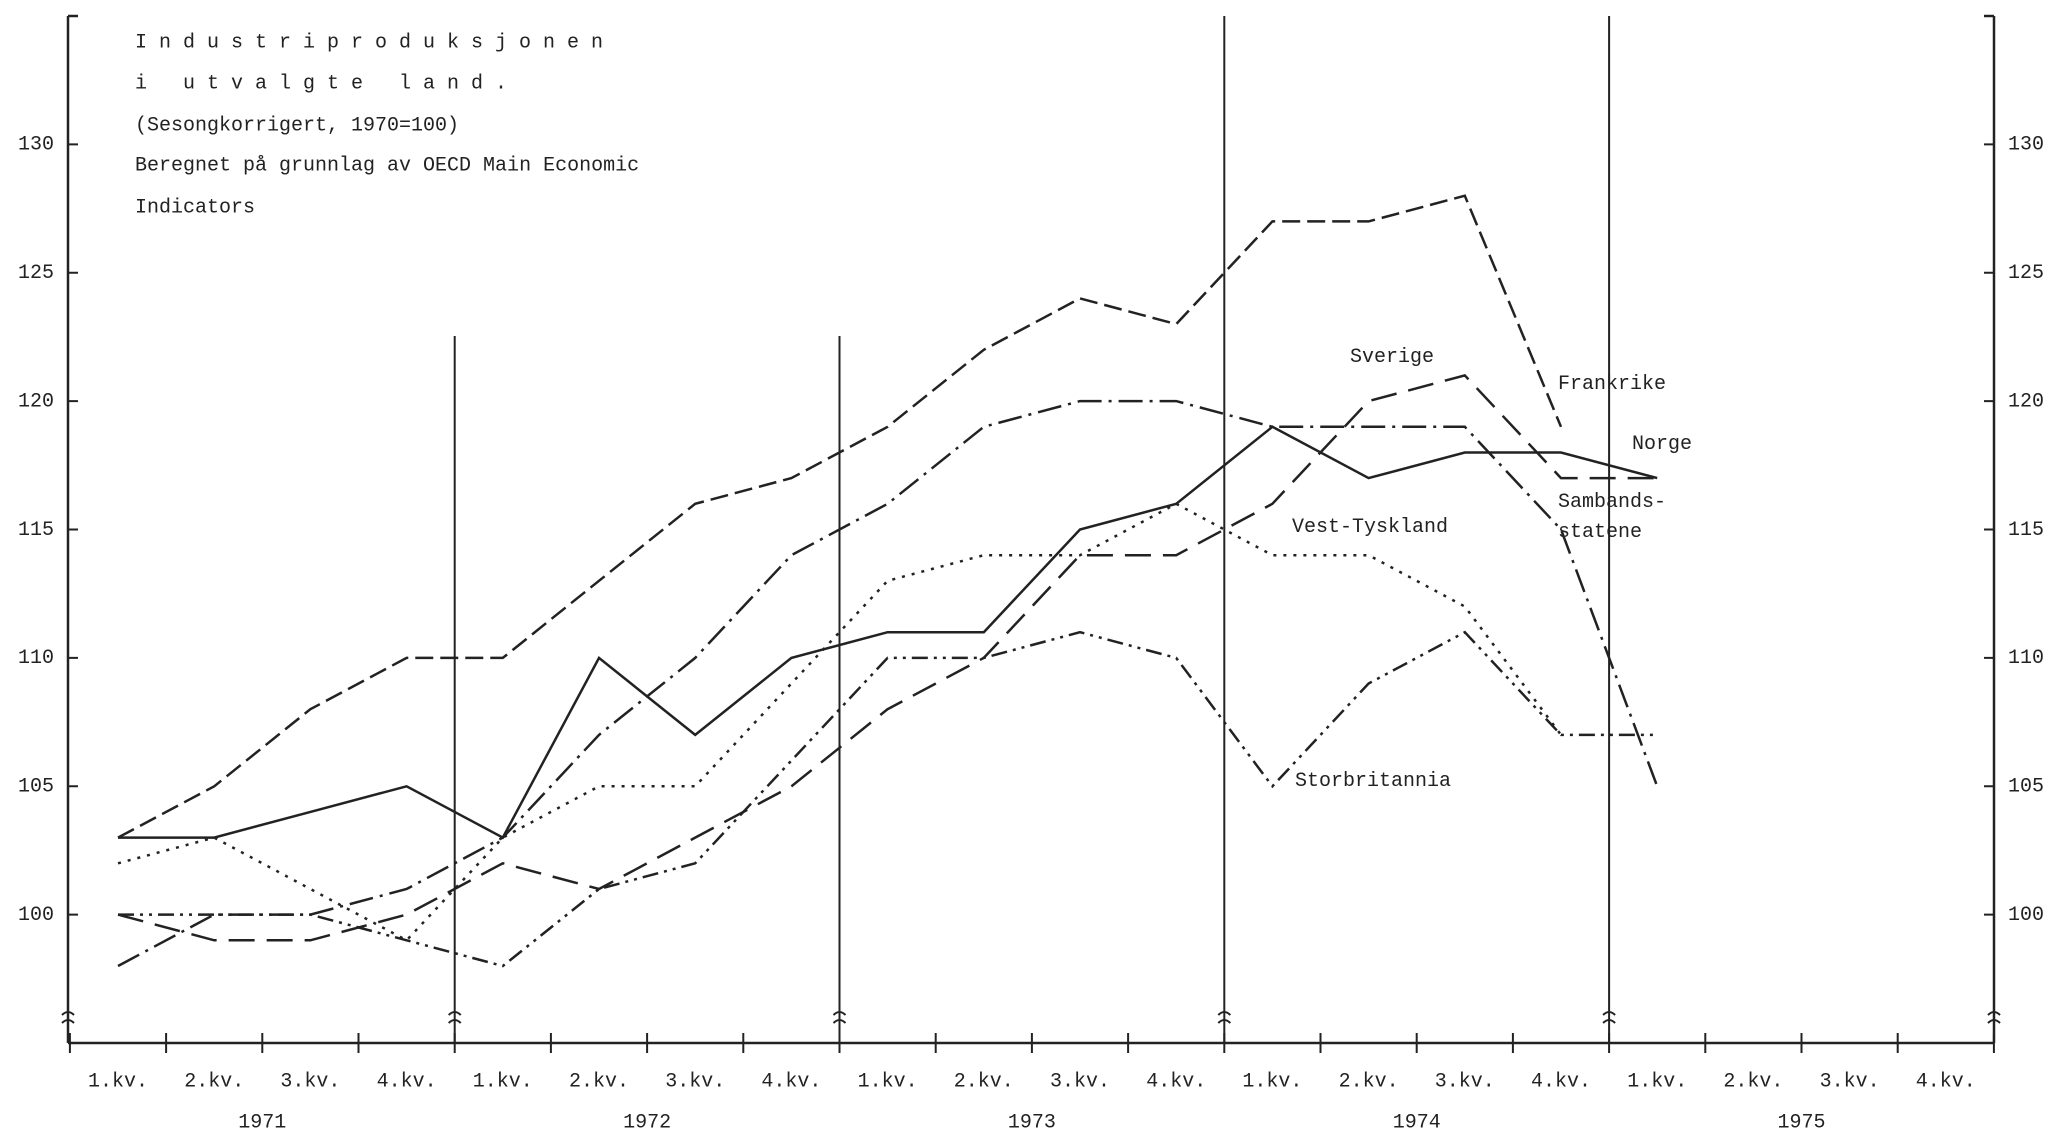  I want to click on chart-note: (Sesongkorrigert, 1970=100), so click(297, 125).